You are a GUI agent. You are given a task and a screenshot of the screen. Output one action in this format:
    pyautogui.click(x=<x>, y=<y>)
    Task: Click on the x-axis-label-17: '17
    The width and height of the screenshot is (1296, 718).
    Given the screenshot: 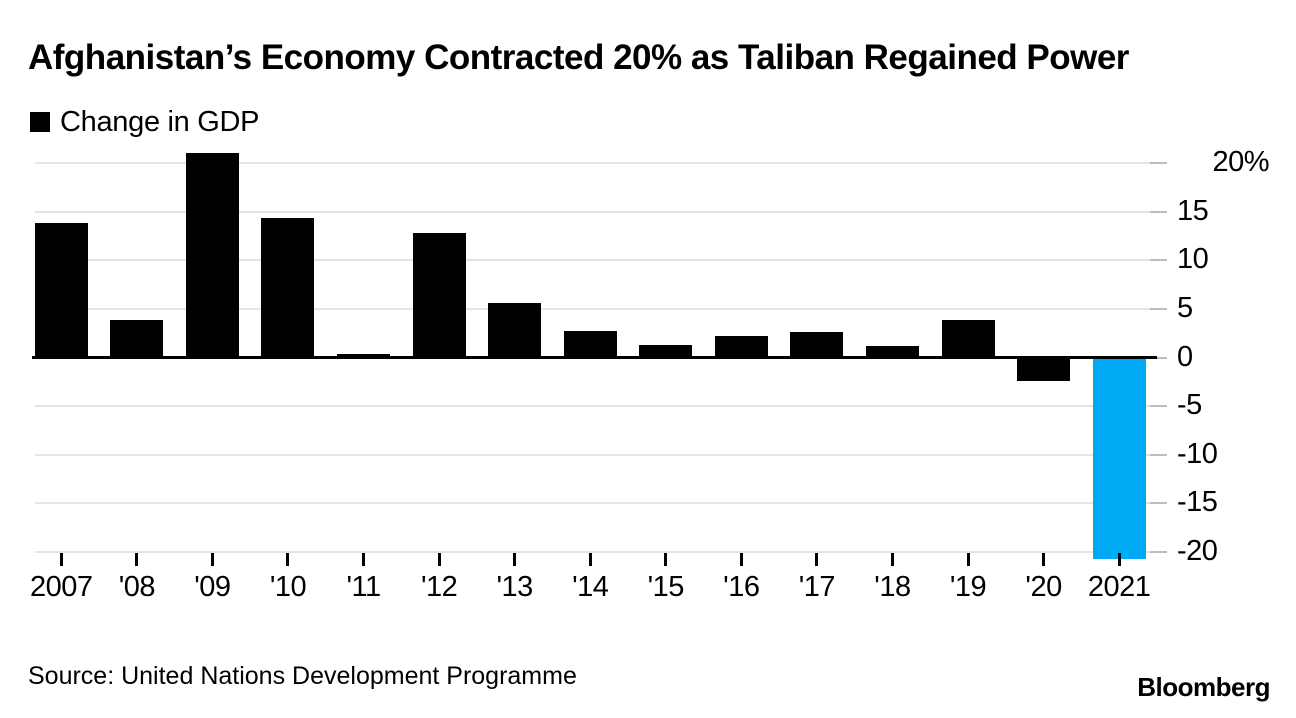 What is the action you would take?
    pyautogui.click(x=817, y=587)
    